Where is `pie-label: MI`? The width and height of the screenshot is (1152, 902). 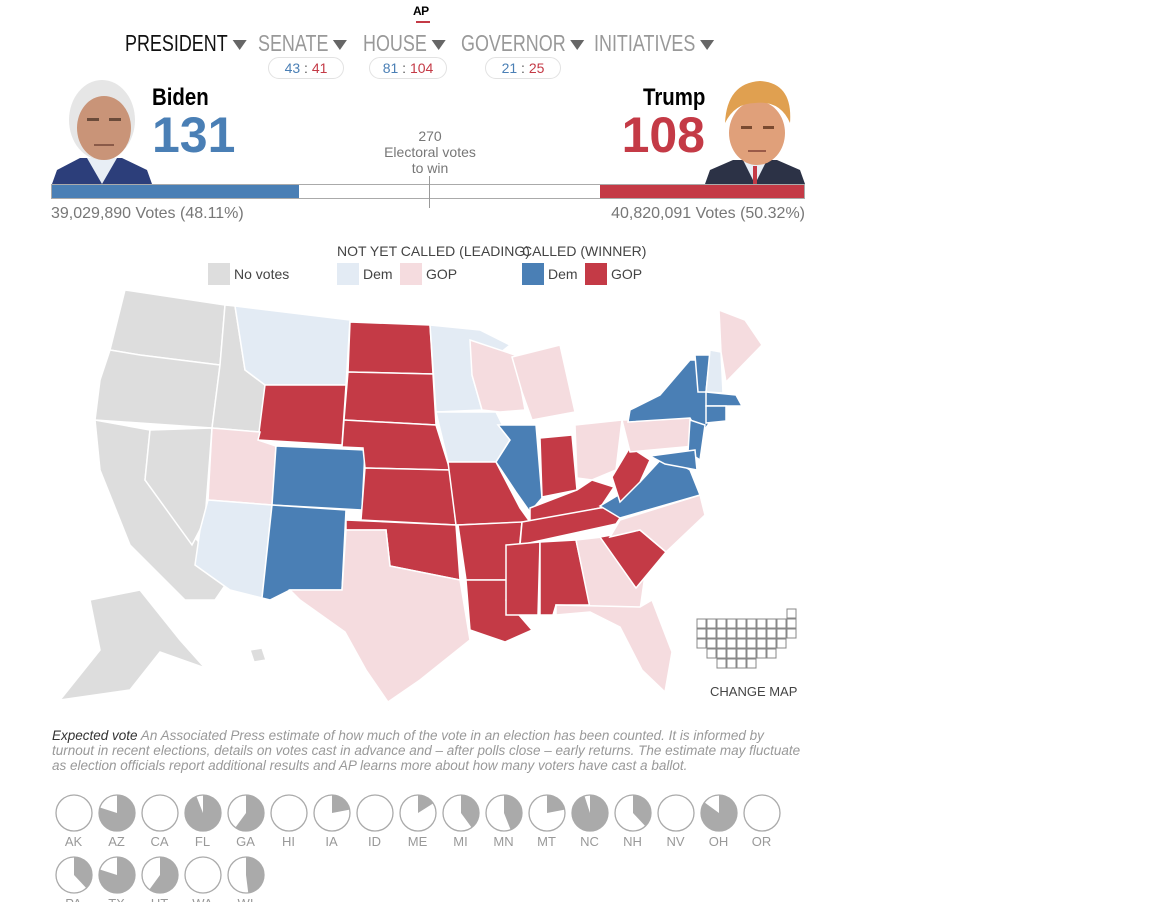 pie-label: MI is located at coordinates (460, 841).